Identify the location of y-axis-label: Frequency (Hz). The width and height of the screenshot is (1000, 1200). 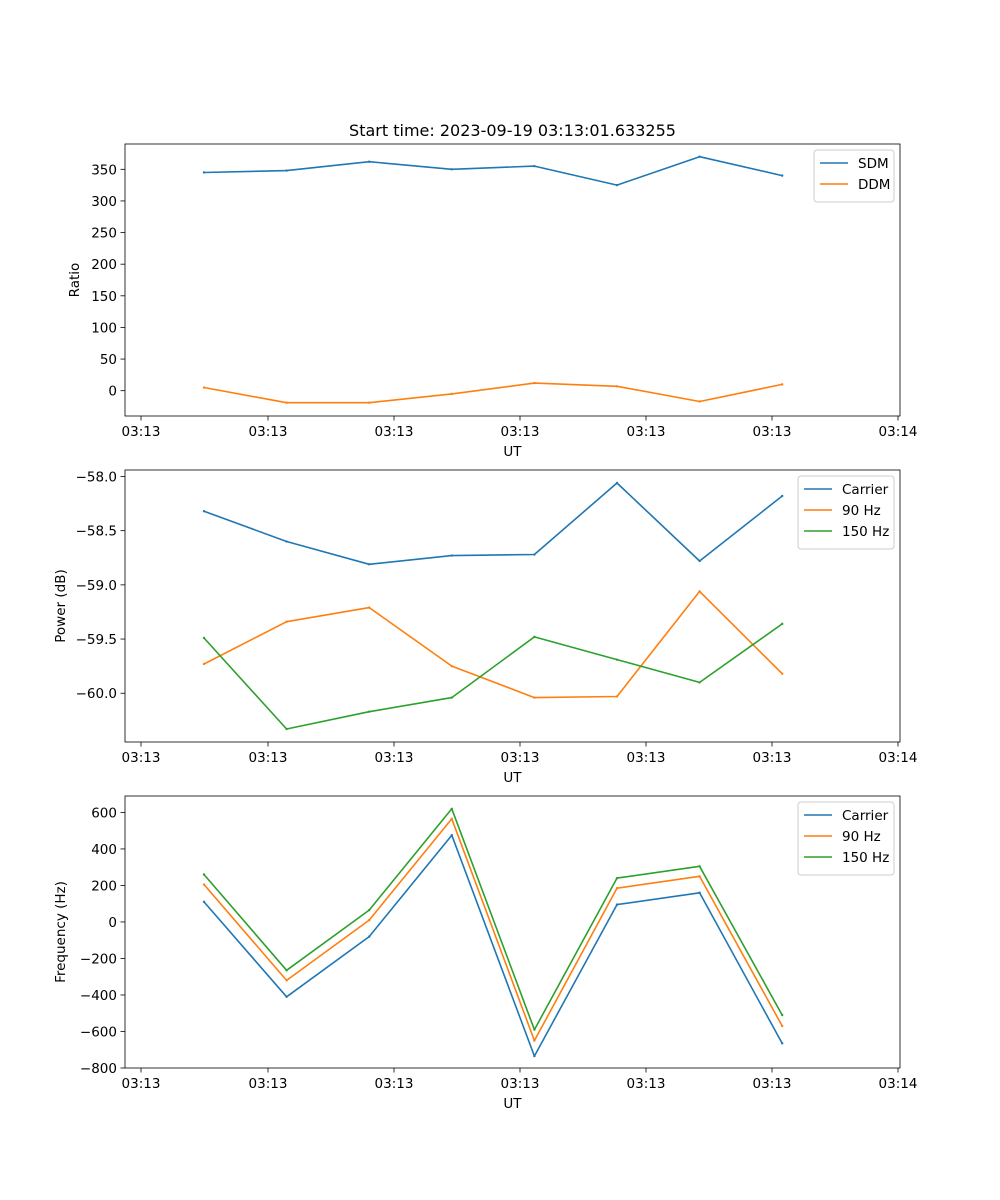
(61, 932).